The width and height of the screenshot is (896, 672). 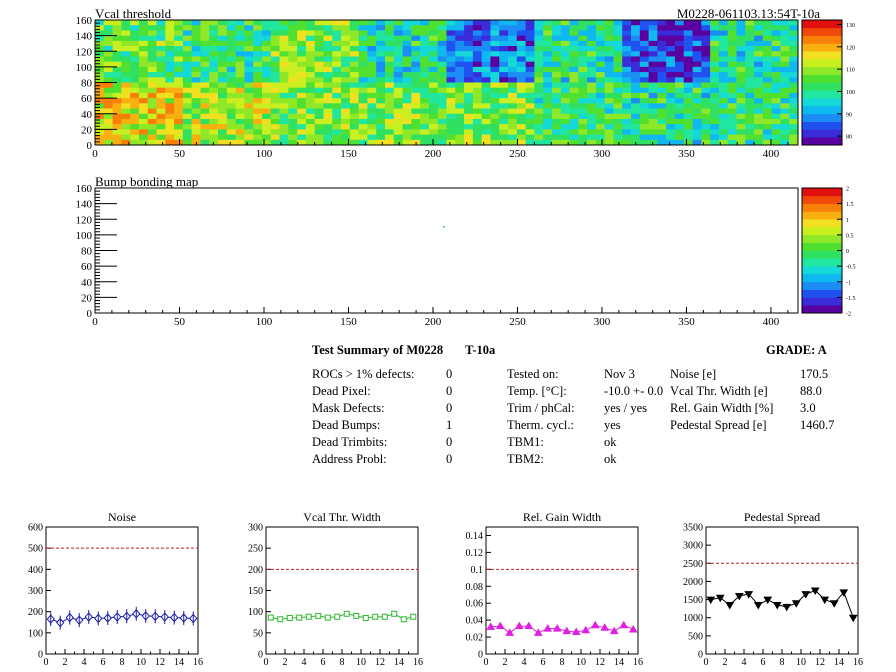 I want to click on defect-label: ROCs > 1% defects:, so click(x=363, y=374).